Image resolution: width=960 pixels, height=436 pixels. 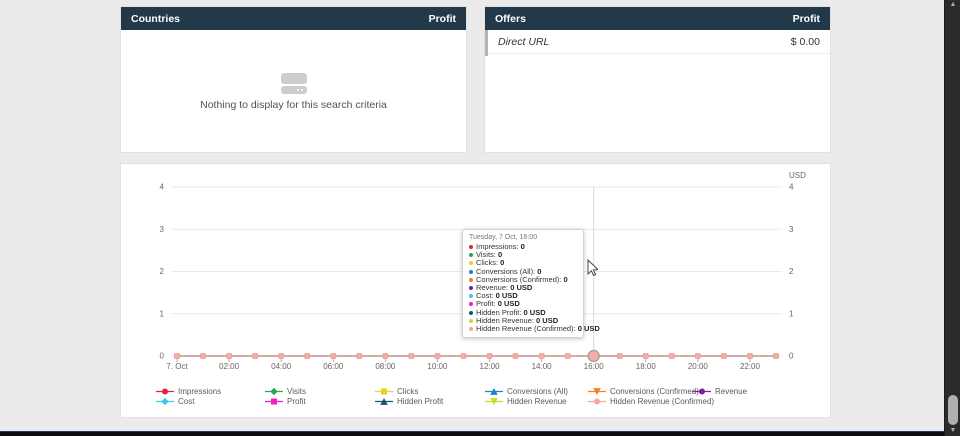 What do you see at coordinates (698, 366) in the screenshot?
I see `svg-text: 20:00` at bounding box center [698, 366].